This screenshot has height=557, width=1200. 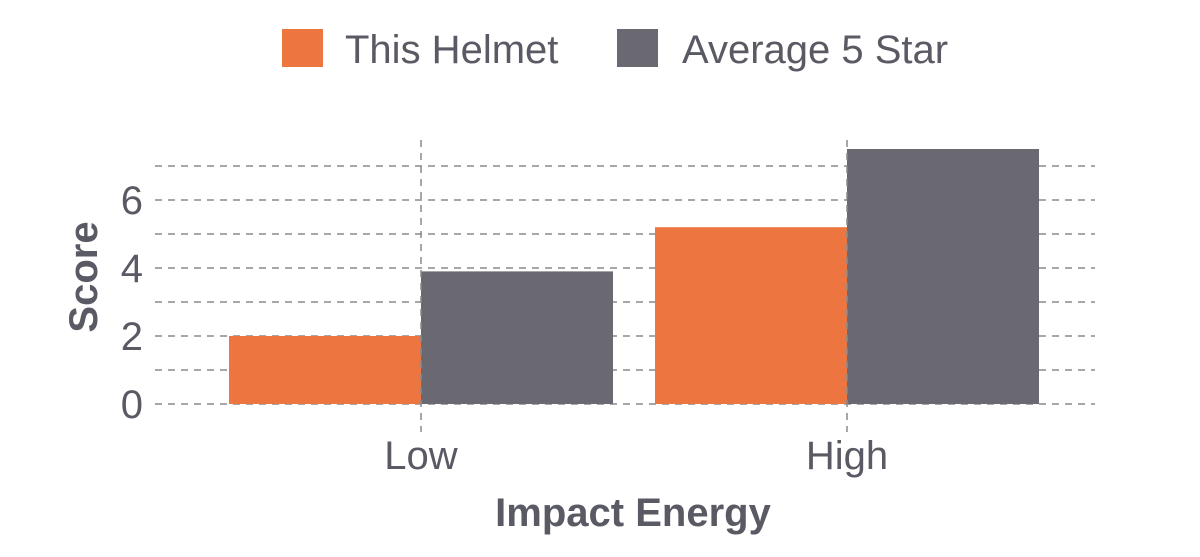 I want to click on legend-label-average-5-star: Average 5 Star, so click(x=815, y=50).